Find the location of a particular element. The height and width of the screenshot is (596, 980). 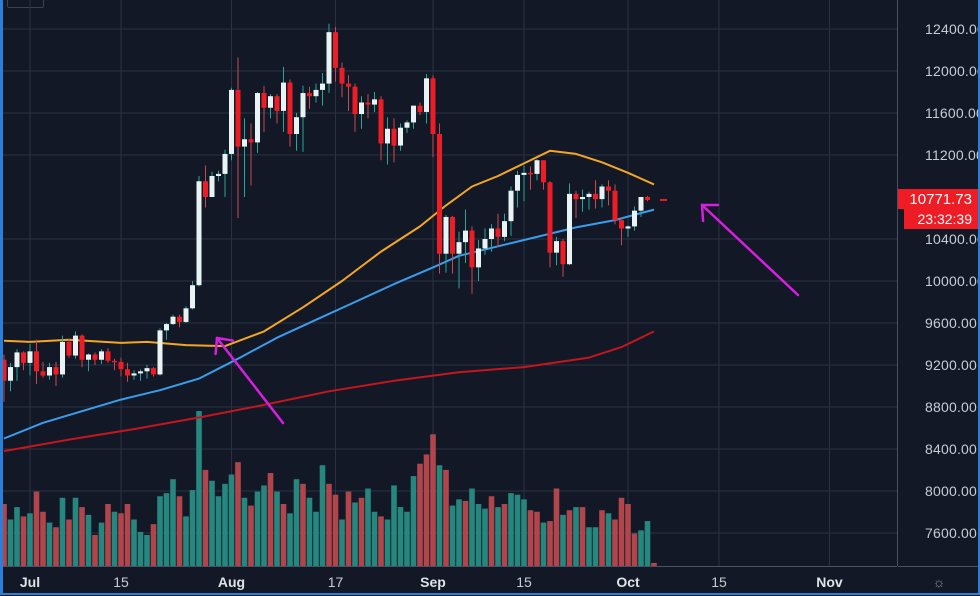

time-tick-label: Sep is located at coordinates (433, 582).